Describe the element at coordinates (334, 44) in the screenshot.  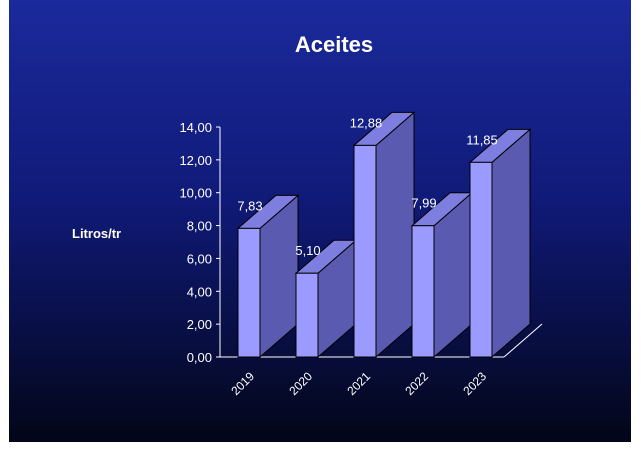
I see `chart-title: Aceites` at that location.